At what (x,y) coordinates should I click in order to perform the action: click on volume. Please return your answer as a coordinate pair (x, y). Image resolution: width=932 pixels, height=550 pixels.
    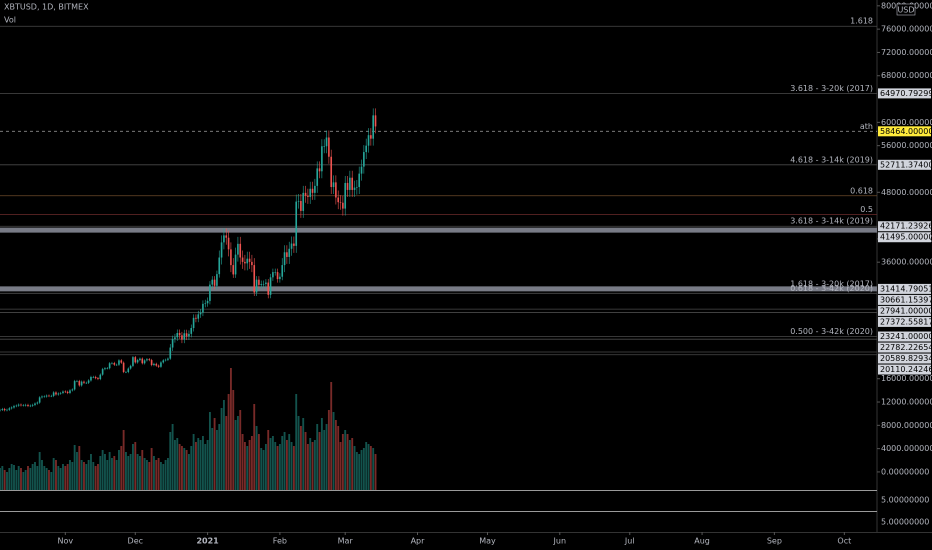
    Looking at the image, I should click on (188, 429).